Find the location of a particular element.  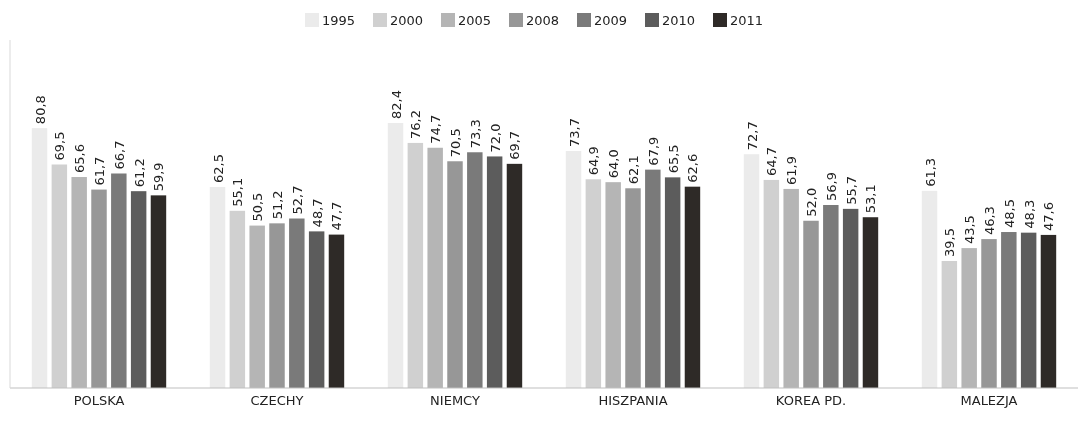

x-tick-label: POLSKA is located at coordinates (99, 401).